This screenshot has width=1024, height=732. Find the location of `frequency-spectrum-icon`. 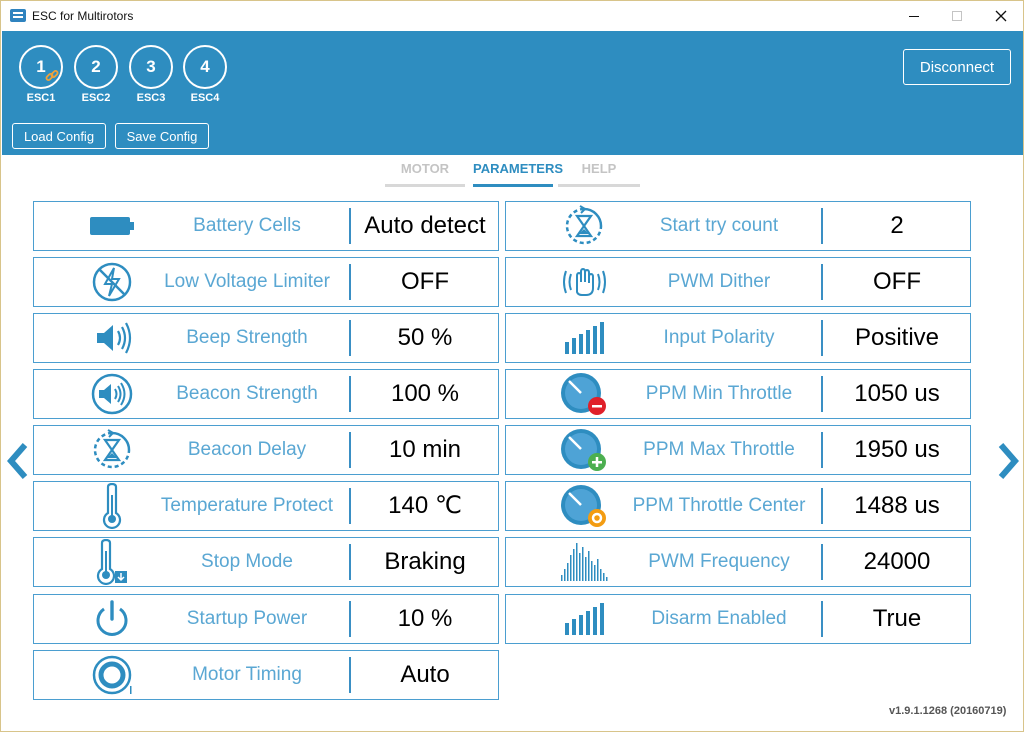

frequency-spectrum-icon is located at coordinates (584, 562).